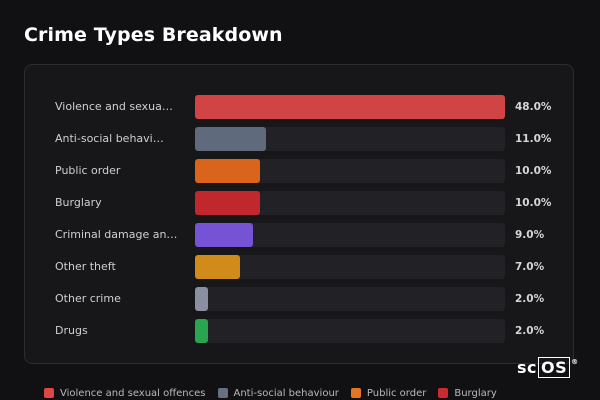  Describe the element at coordinates (88, 170) in the screenshot. I see `bar-label: Public order` at that location.